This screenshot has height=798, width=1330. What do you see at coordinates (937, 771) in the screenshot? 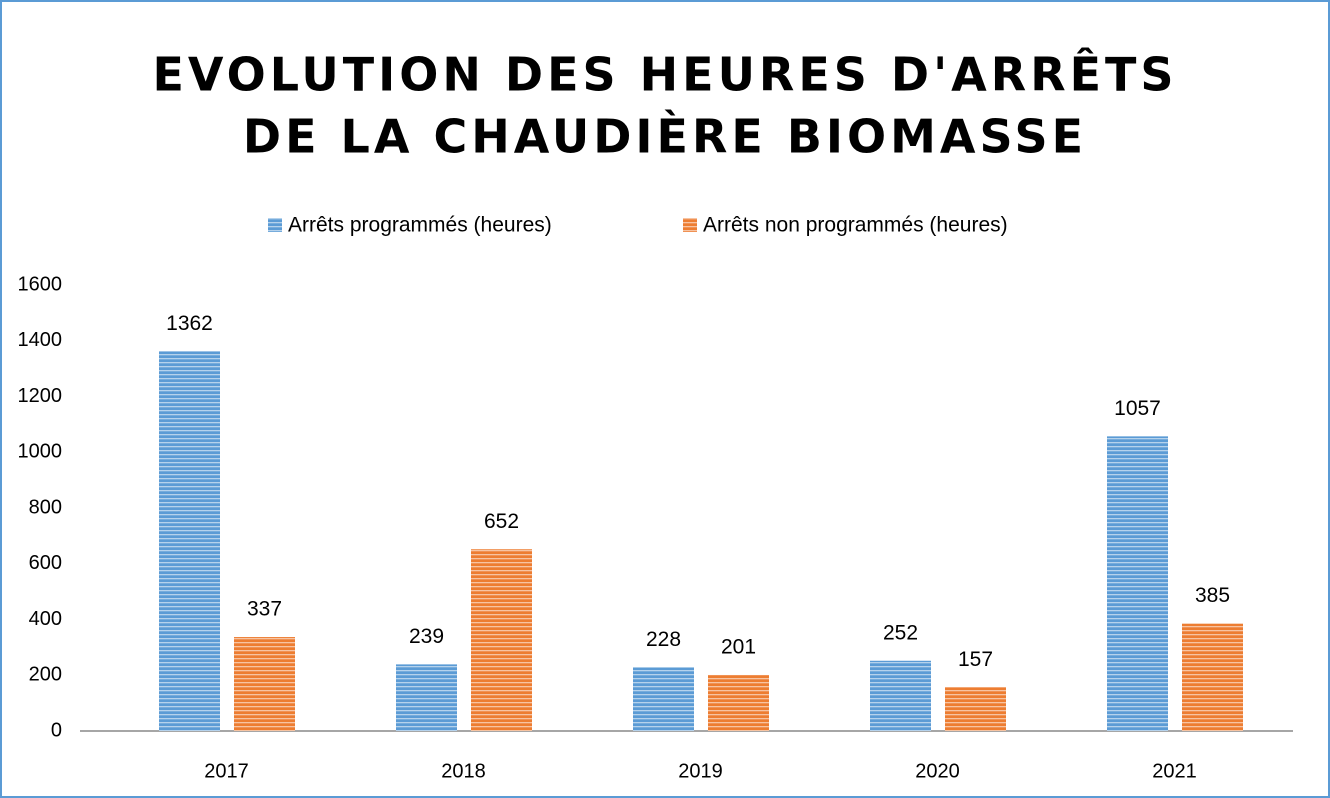
I see `x-tick-label: 2020` at bounding box center [937, 771].